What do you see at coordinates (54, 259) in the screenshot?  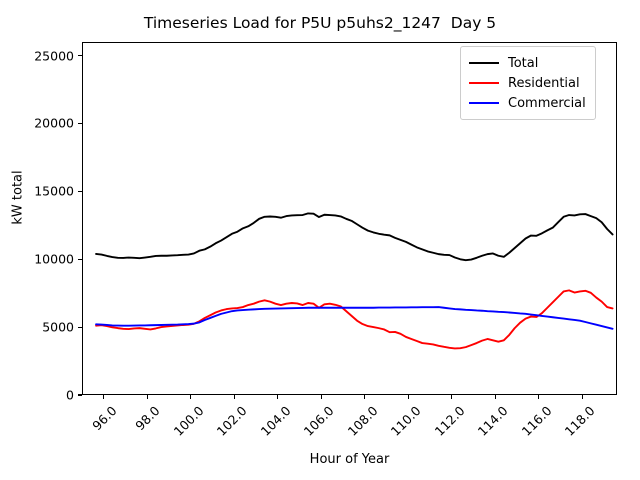 I see `y-axis-tick-label: 10000` at bounding box center [54, 259].